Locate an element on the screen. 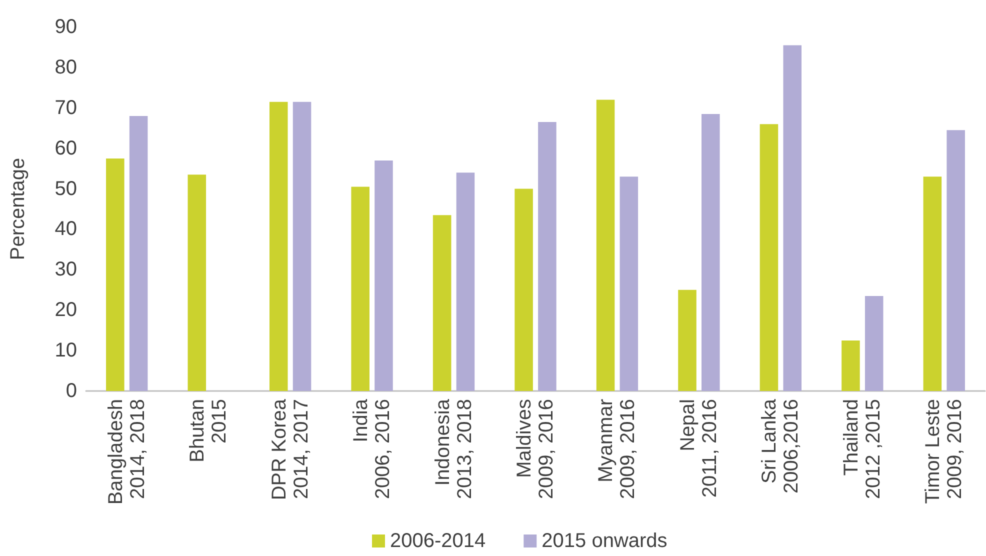 This screenshot has height=556, width=986. x-tick-label: Nepal 2011, 2016 is located at coordinates (698, 448).